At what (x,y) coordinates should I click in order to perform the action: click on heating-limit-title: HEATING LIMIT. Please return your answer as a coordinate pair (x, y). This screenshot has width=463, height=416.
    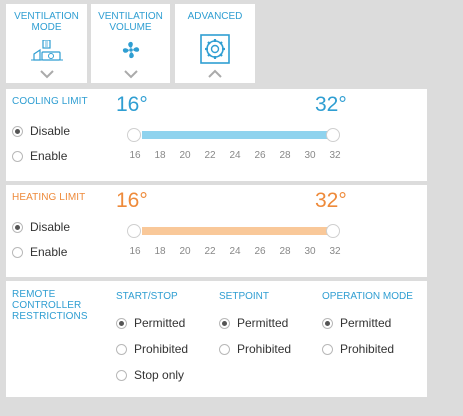
    Looking at the image, I should click on (49, 197).